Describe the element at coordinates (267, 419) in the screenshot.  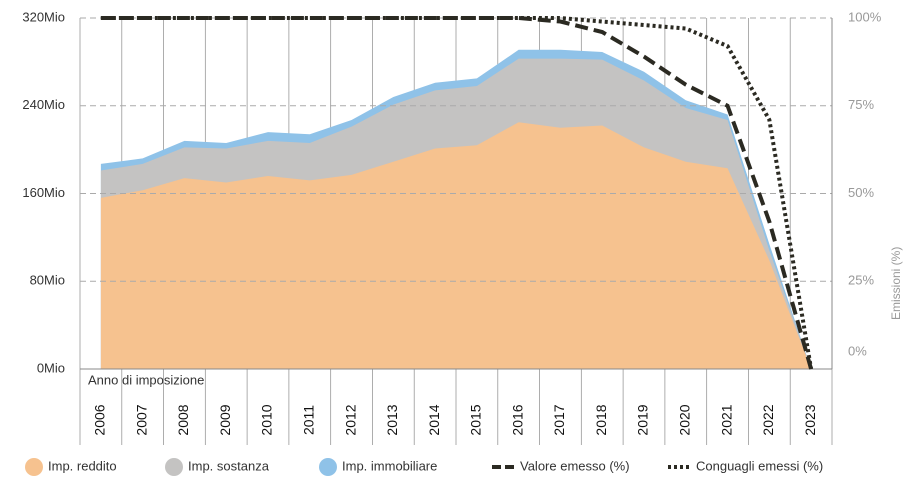
I see `x-tick-label: 2010` at that location.